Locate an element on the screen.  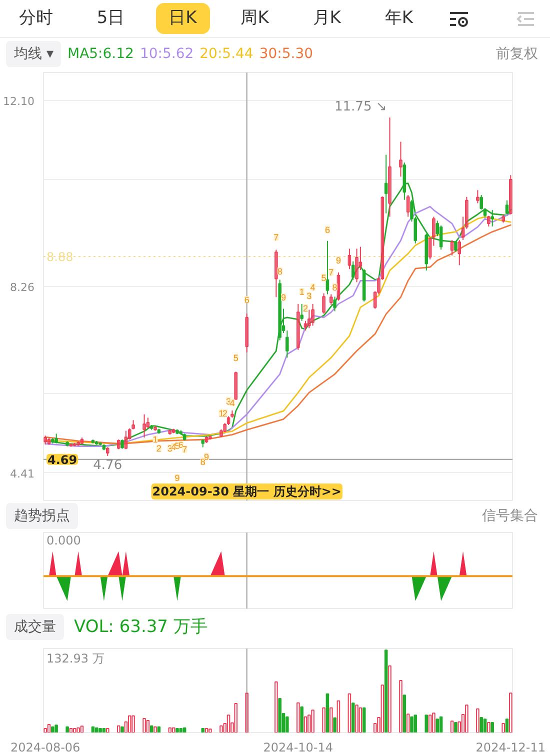
chart-title: 均线 ▾ is located at coordinates (34, 54).